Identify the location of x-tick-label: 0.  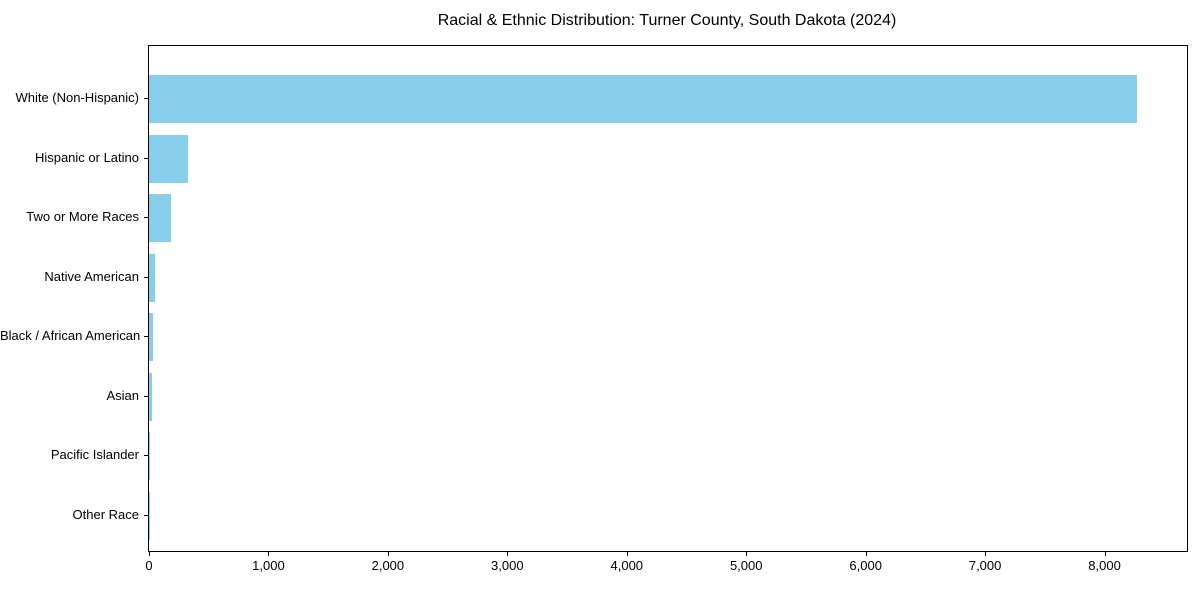
(149, 565).